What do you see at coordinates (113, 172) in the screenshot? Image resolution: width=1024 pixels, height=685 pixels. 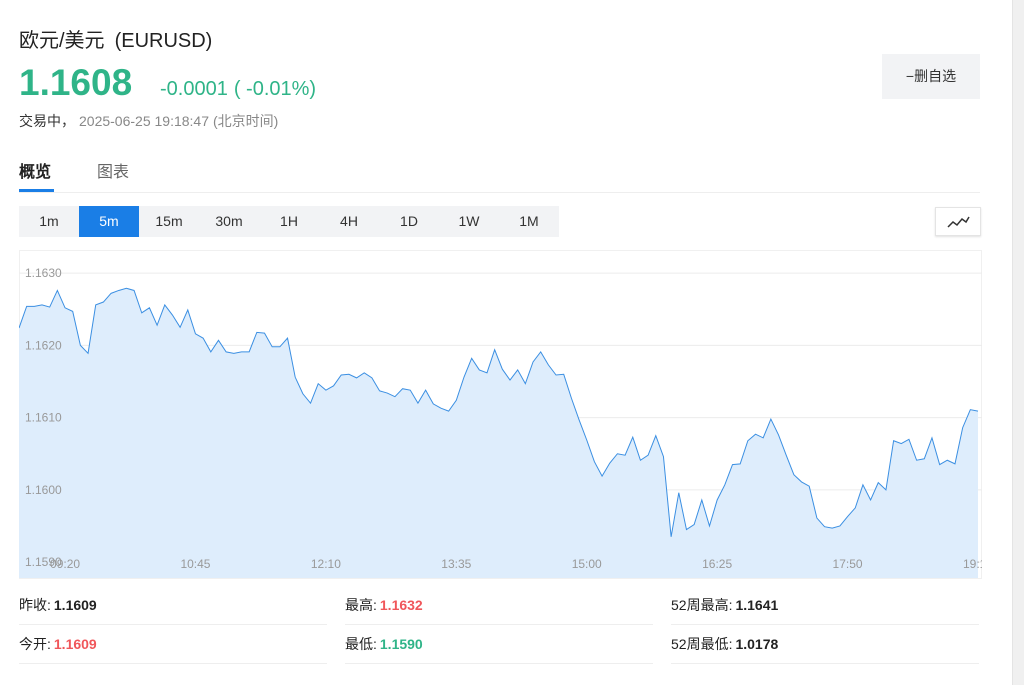 I see `tab: 图表` at bounding box center [113, 172].